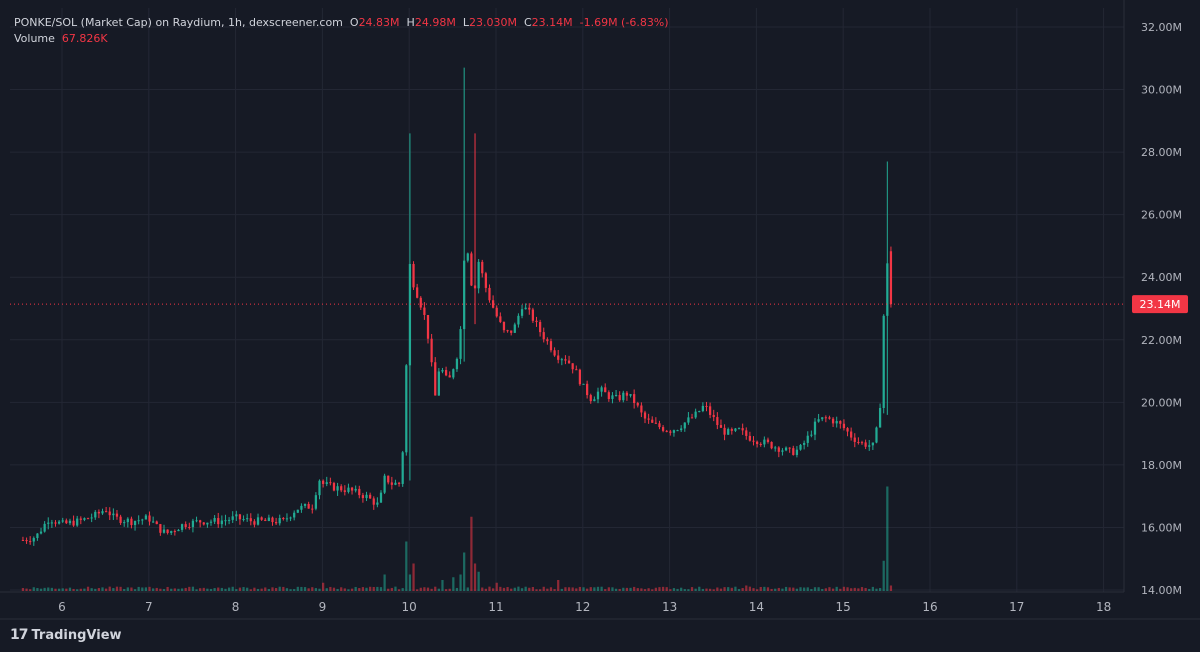 This screenshot has height=652, width=1200. Describe the element at coordinates (1161, 277) in the screenshot. I see `y-tick-label: 24.00M` at that location.